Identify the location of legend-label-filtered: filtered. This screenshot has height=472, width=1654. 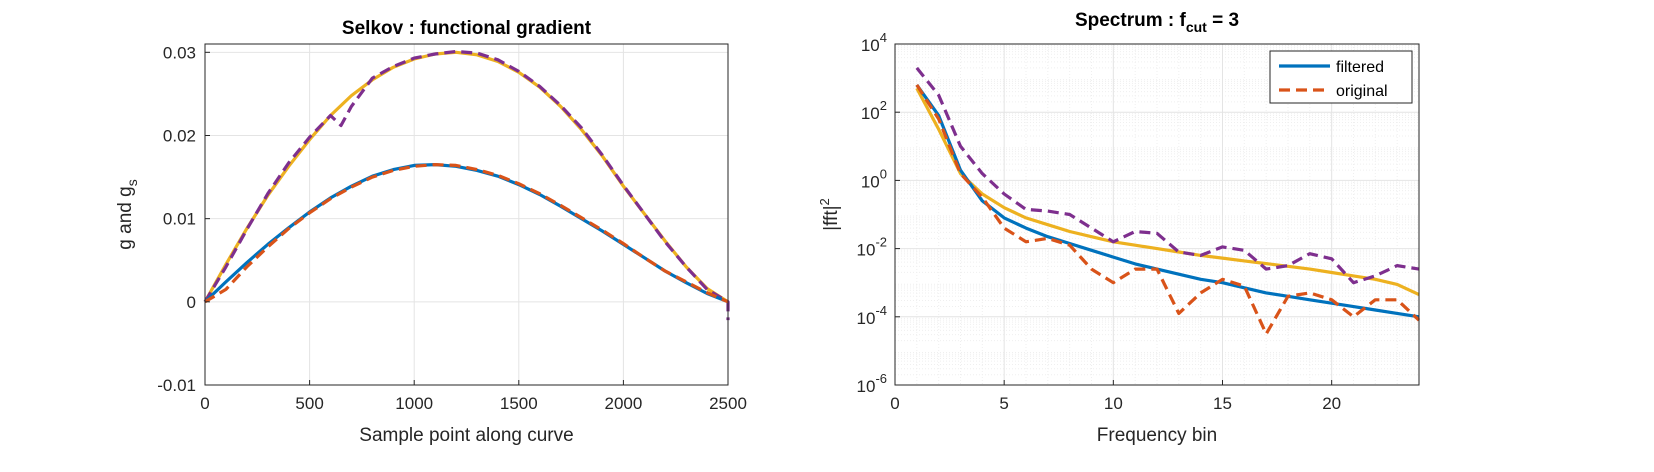
(1360, 67).